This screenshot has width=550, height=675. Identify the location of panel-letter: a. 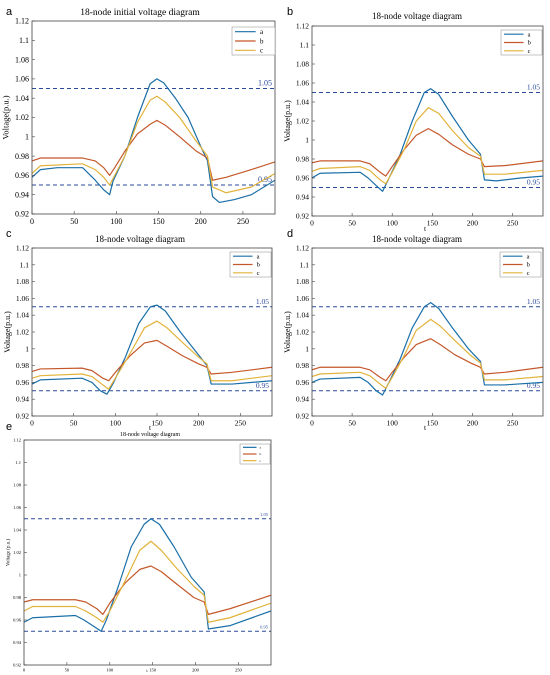
(9, 12).